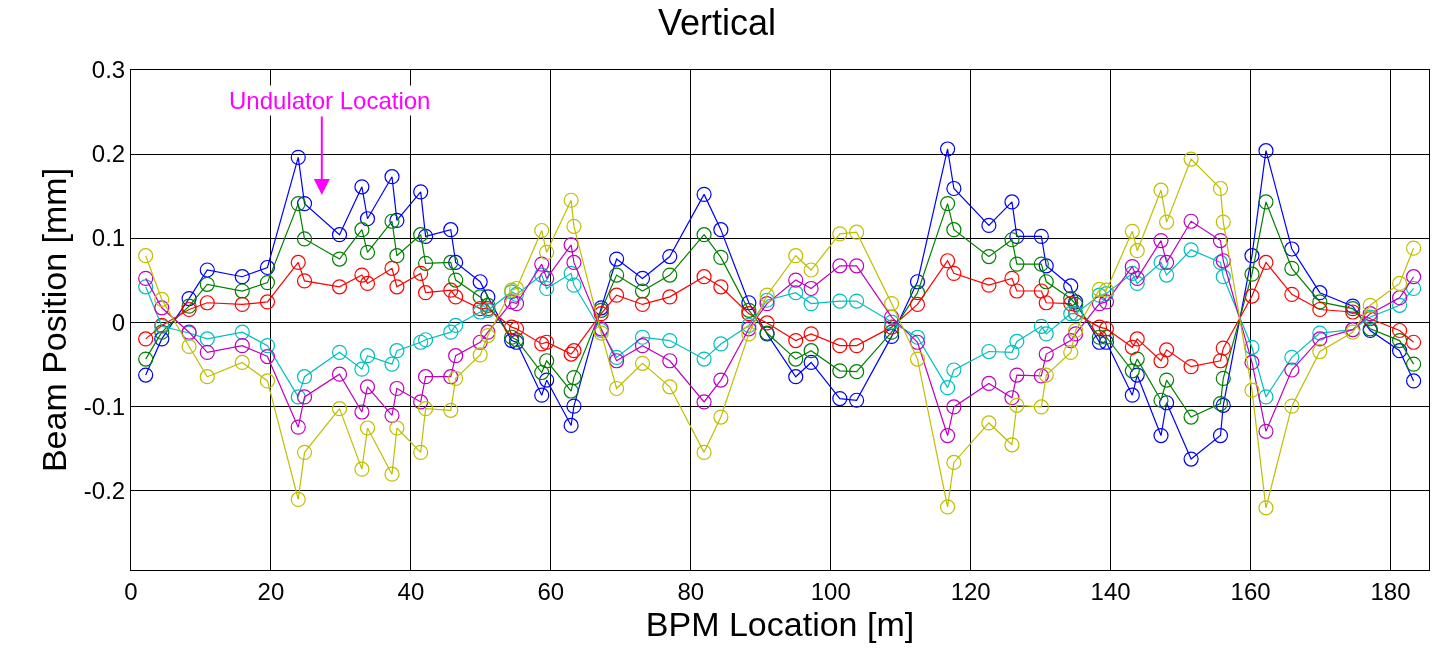 This screenshot has height=666, width=1434. What do you see at coordinates (717, 23) in the screenshot?
I see `chart-title: Vertical` at bounding box center [717, 23].